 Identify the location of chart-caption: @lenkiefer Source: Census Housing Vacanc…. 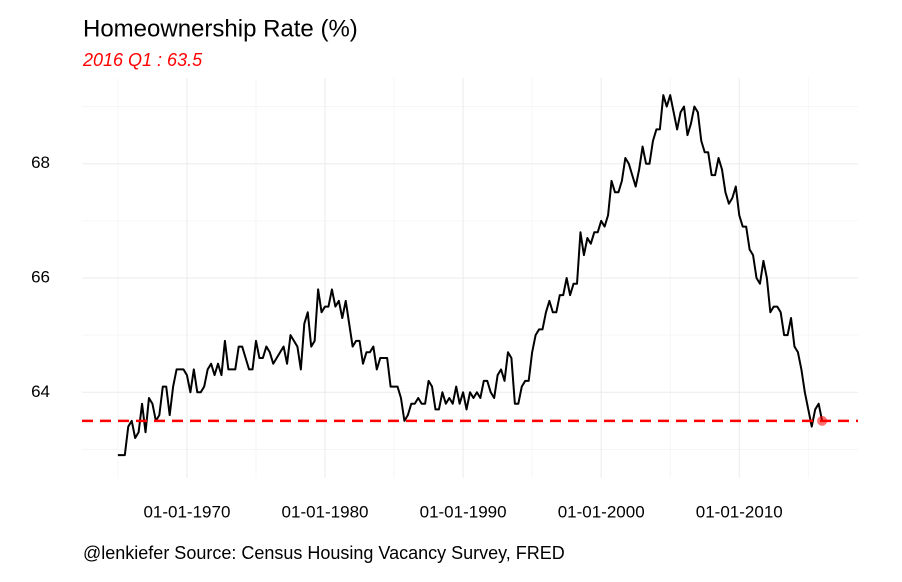
(324, 553).